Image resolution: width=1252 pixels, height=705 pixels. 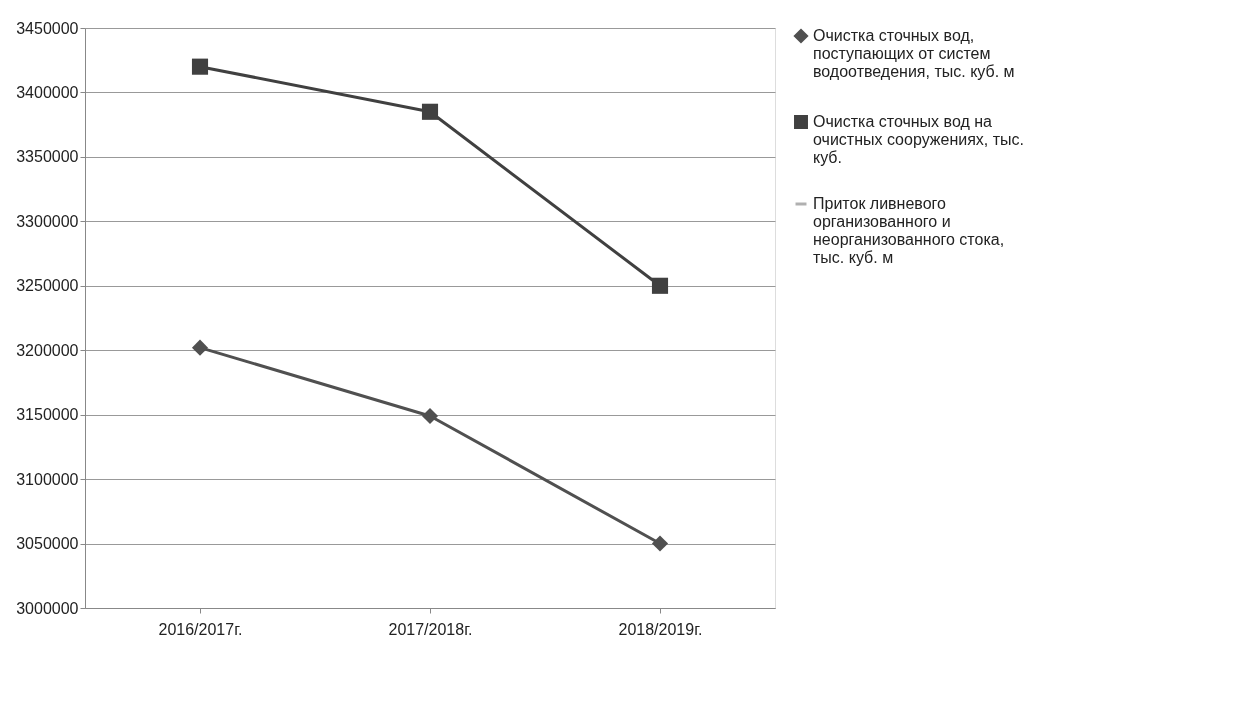 What do you see at coordinates (430, 629) in the screenshot?
I see `x-tick-label: 2017/2018г.` at bounding box center [430, 629].